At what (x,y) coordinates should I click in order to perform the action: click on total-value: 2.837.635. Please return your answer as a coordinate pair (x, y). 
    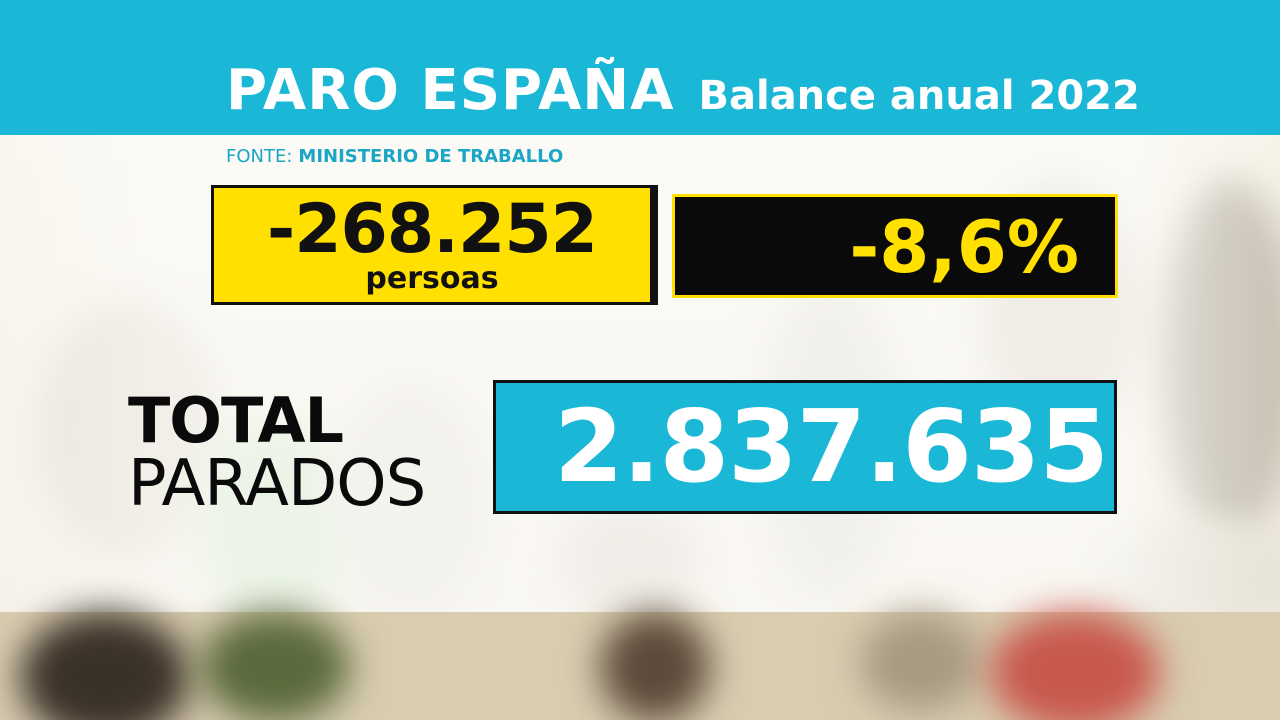
    Looking at the image, I should click on (831, 446).